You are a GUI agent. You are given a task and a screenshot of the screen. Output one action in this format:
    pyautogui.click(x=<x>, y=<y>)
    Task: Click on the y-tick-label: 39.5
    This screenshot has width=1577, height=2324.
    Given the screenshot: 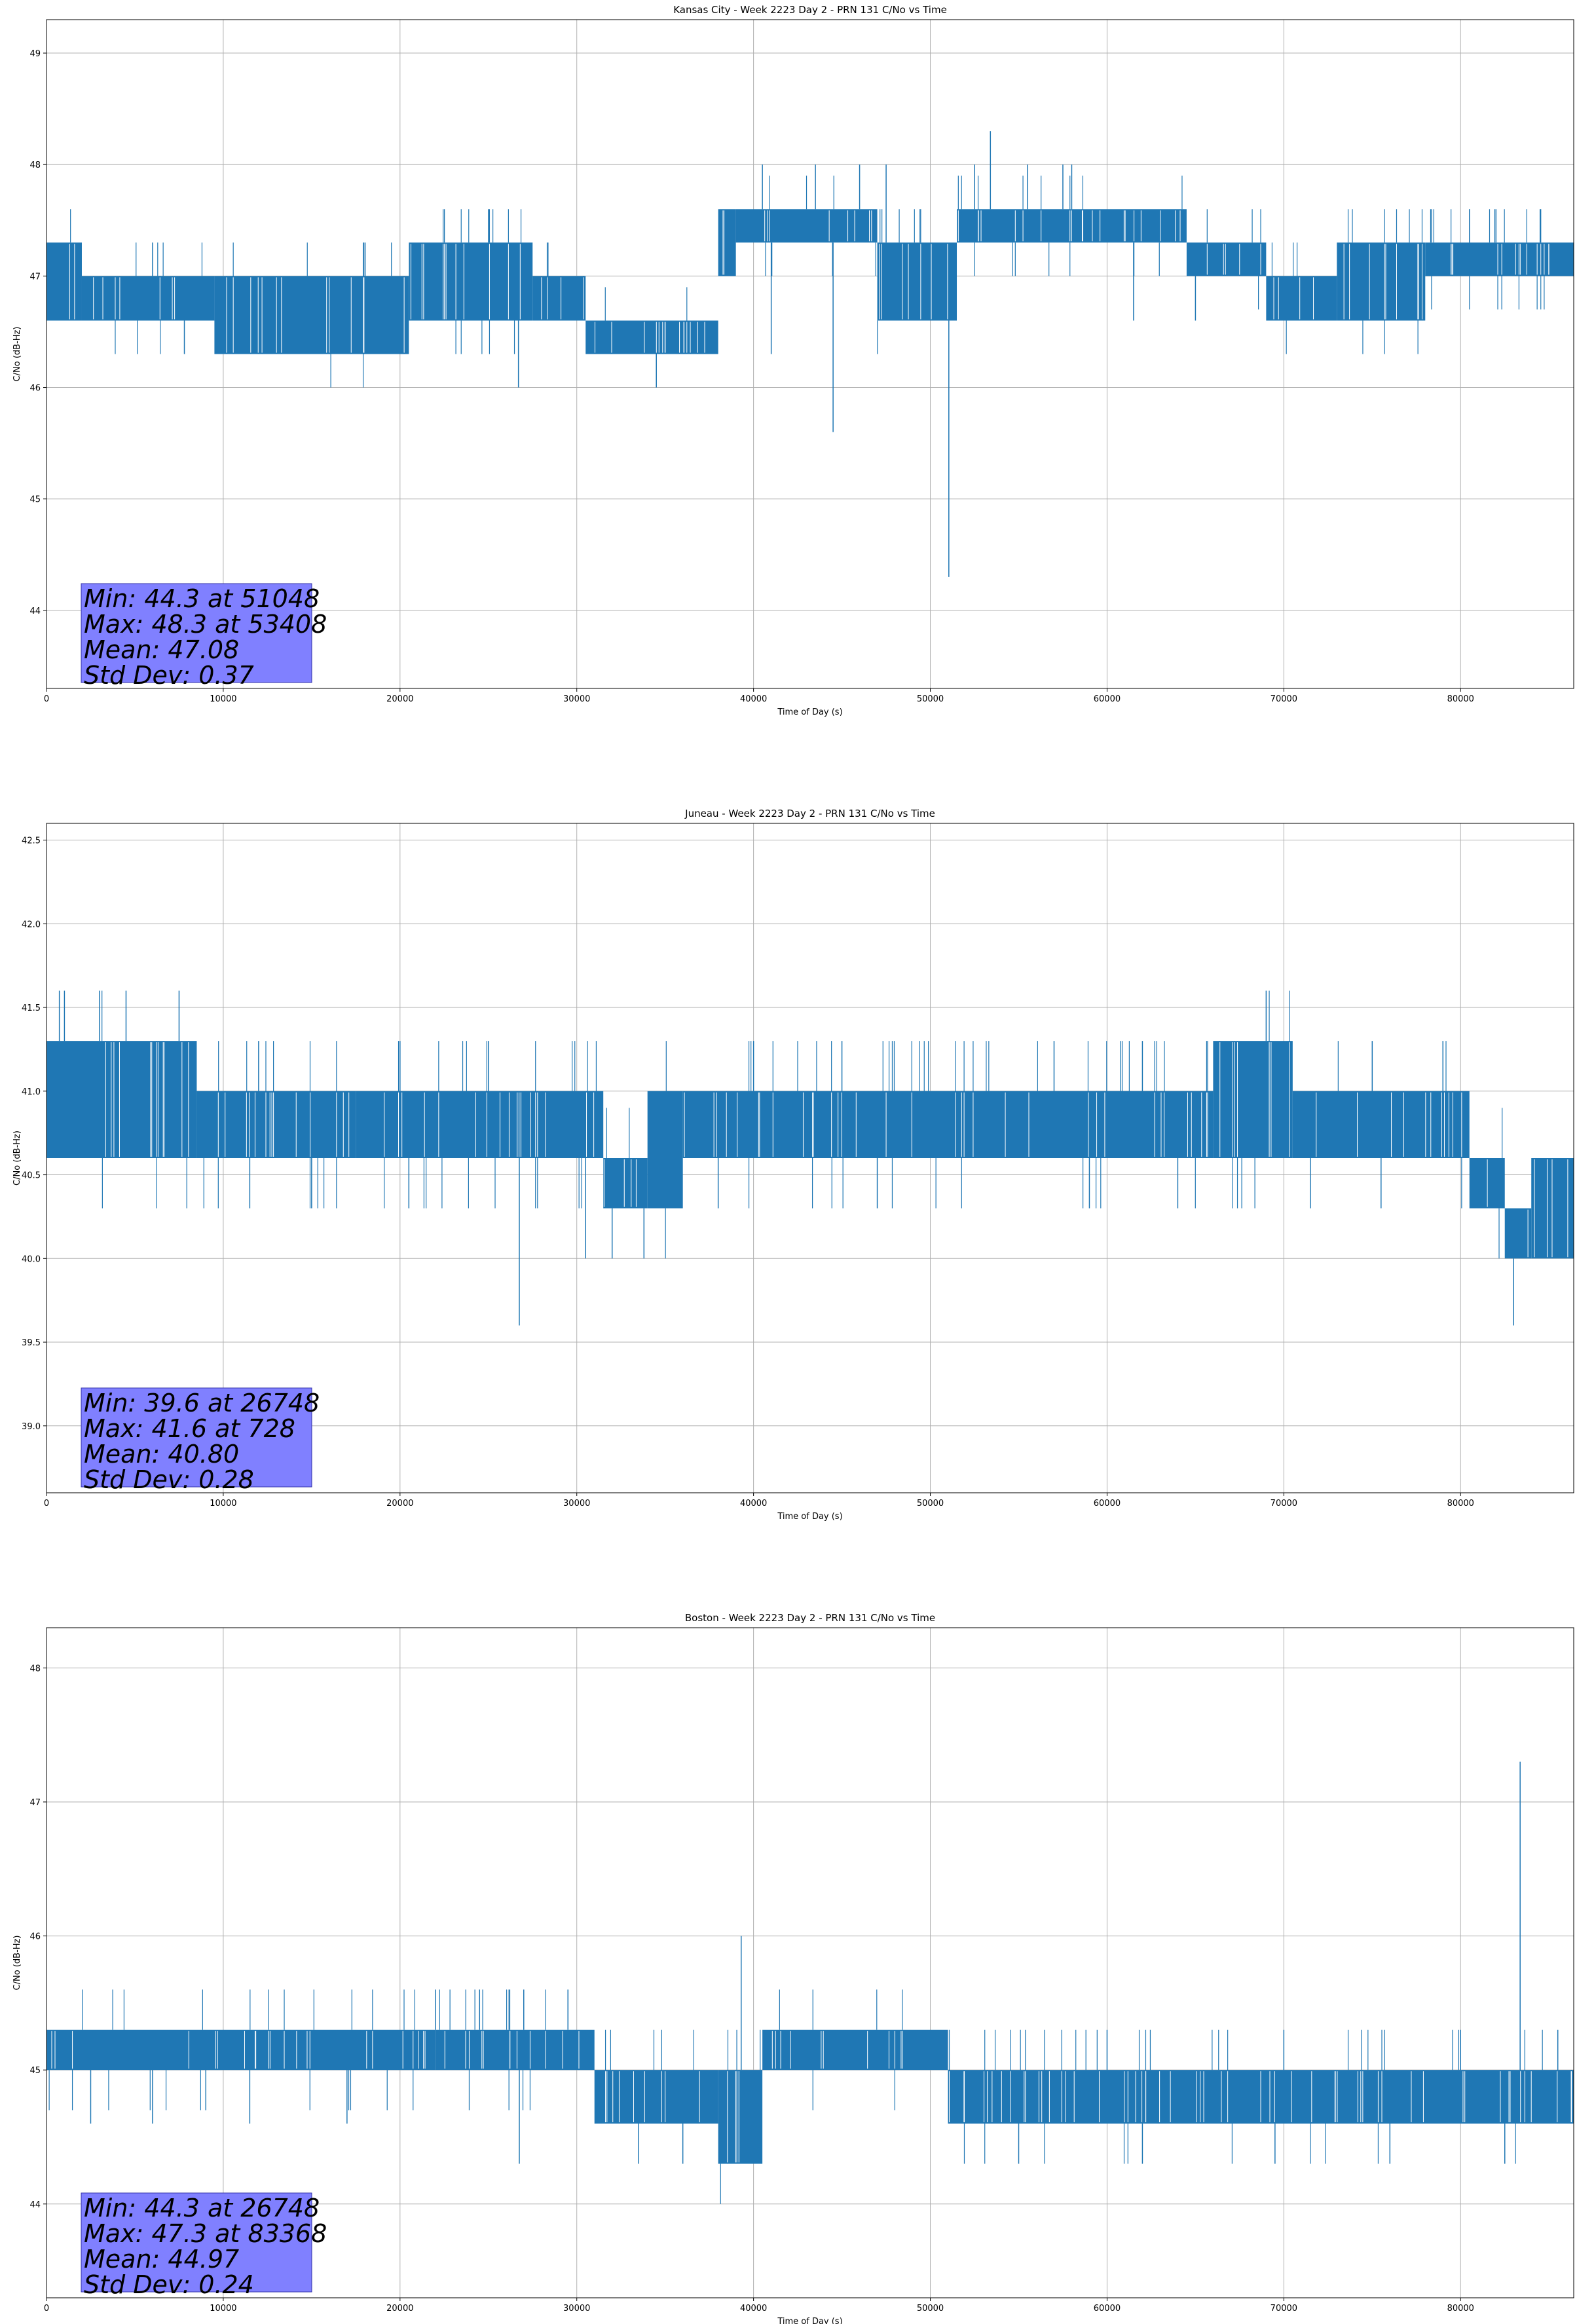 What is the action you would take?
    pyautogui.click(x=31, y=1343)
    